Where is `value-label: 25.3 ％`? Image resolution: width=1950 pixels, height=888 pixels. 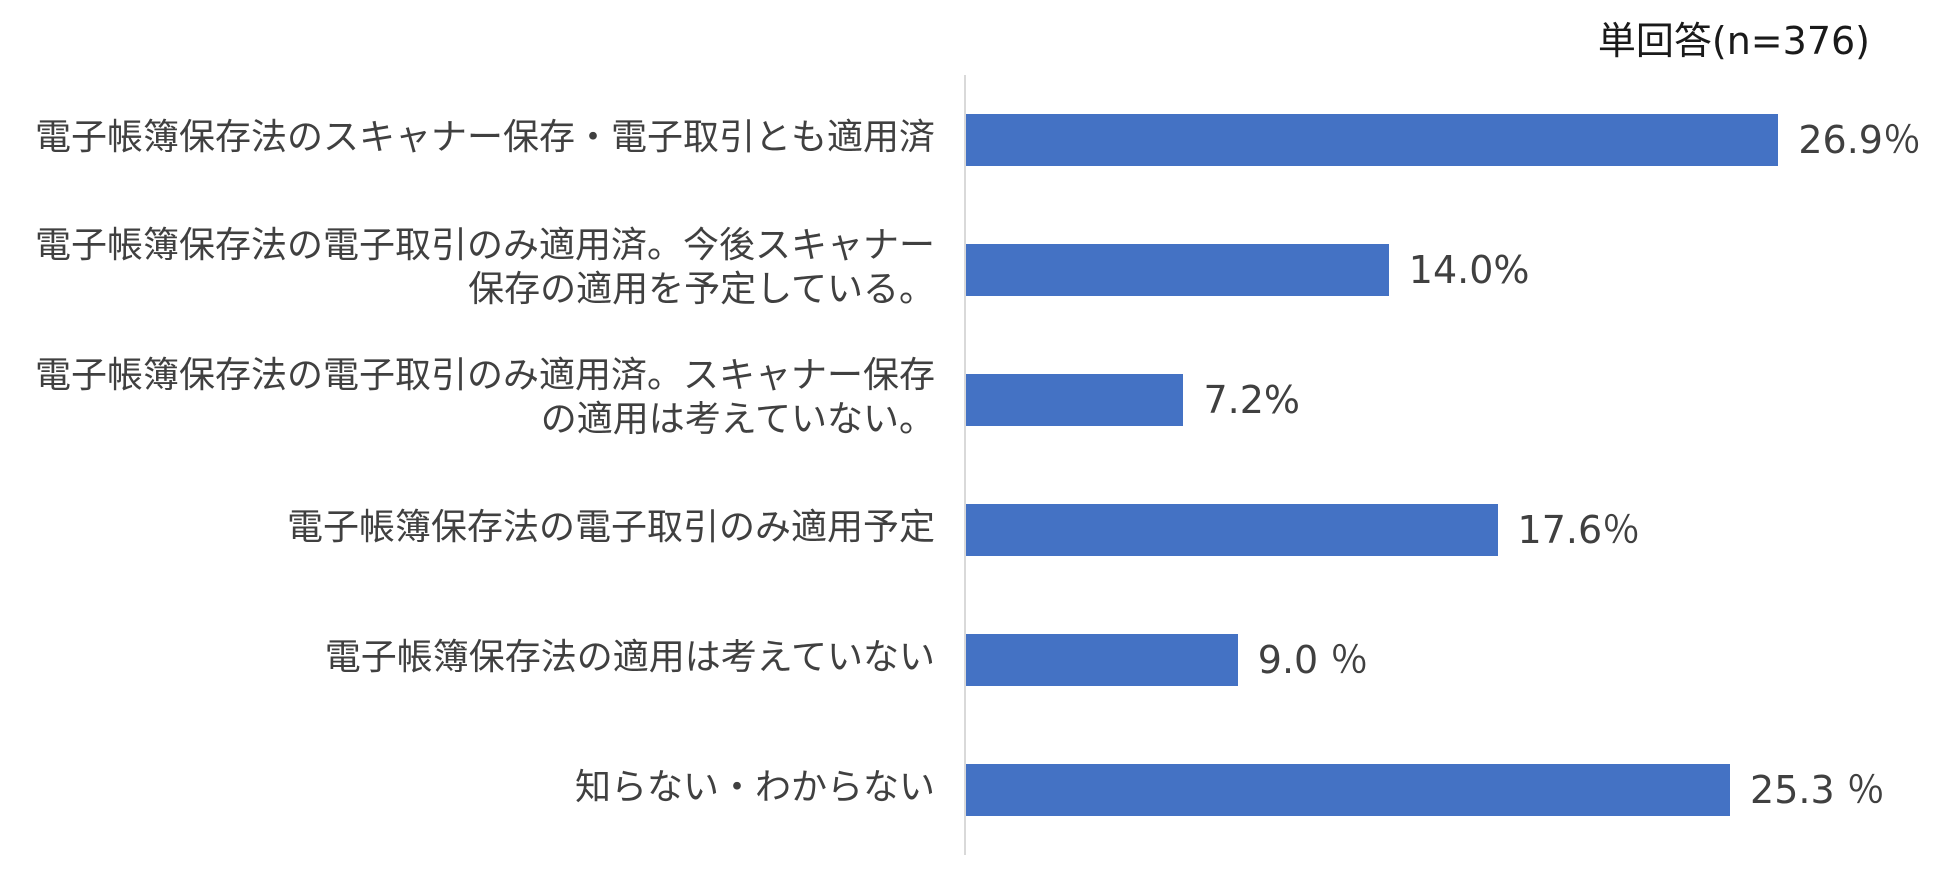
value-label: 25.3 ％ is located at coordinates (1817, 790).